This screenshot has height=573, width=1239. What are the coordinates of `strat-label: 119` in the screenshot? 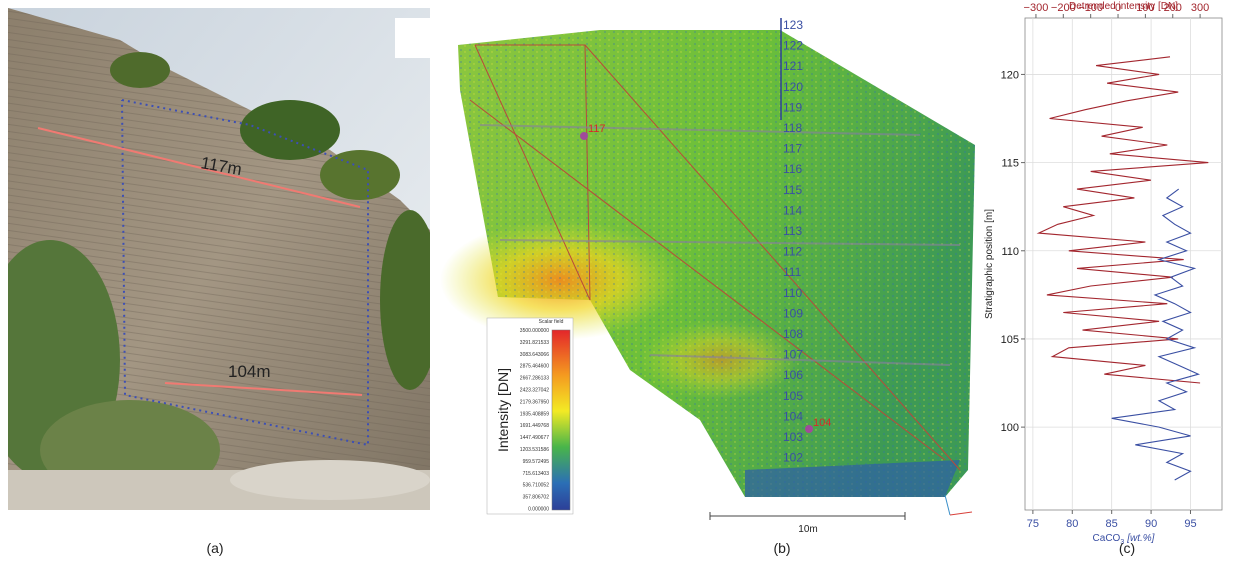 It's located at (792, 107).